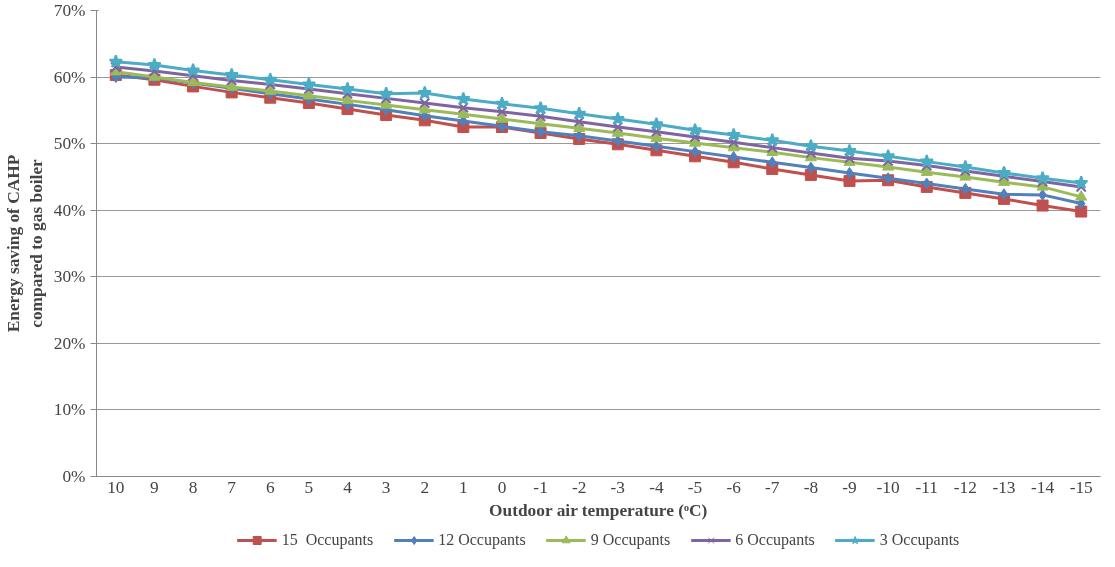  Describe the element at coordinates (656, 487) in the screenshot. I see `x-tick-label: -4` at that location.